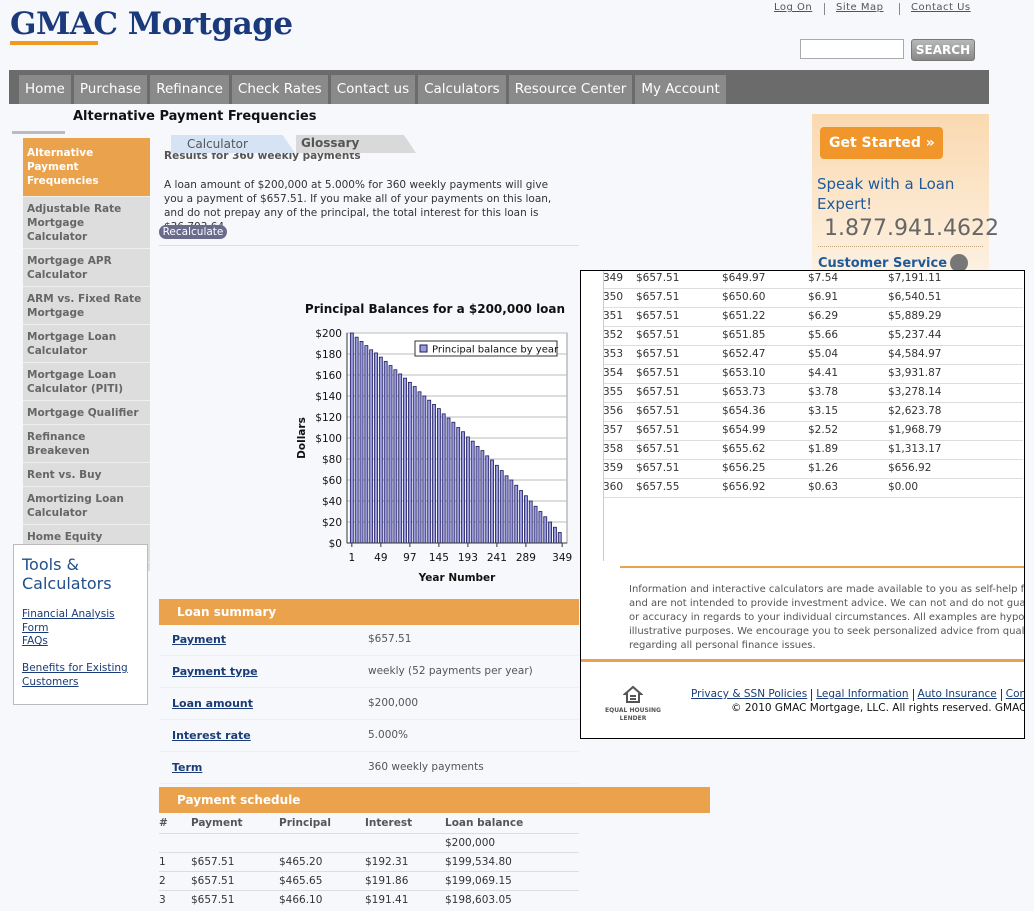 The width and height of the screenshot is (1034, 911). I want to click on sidebar-item: Mortgage Loan Calculator, so click(86, 344).